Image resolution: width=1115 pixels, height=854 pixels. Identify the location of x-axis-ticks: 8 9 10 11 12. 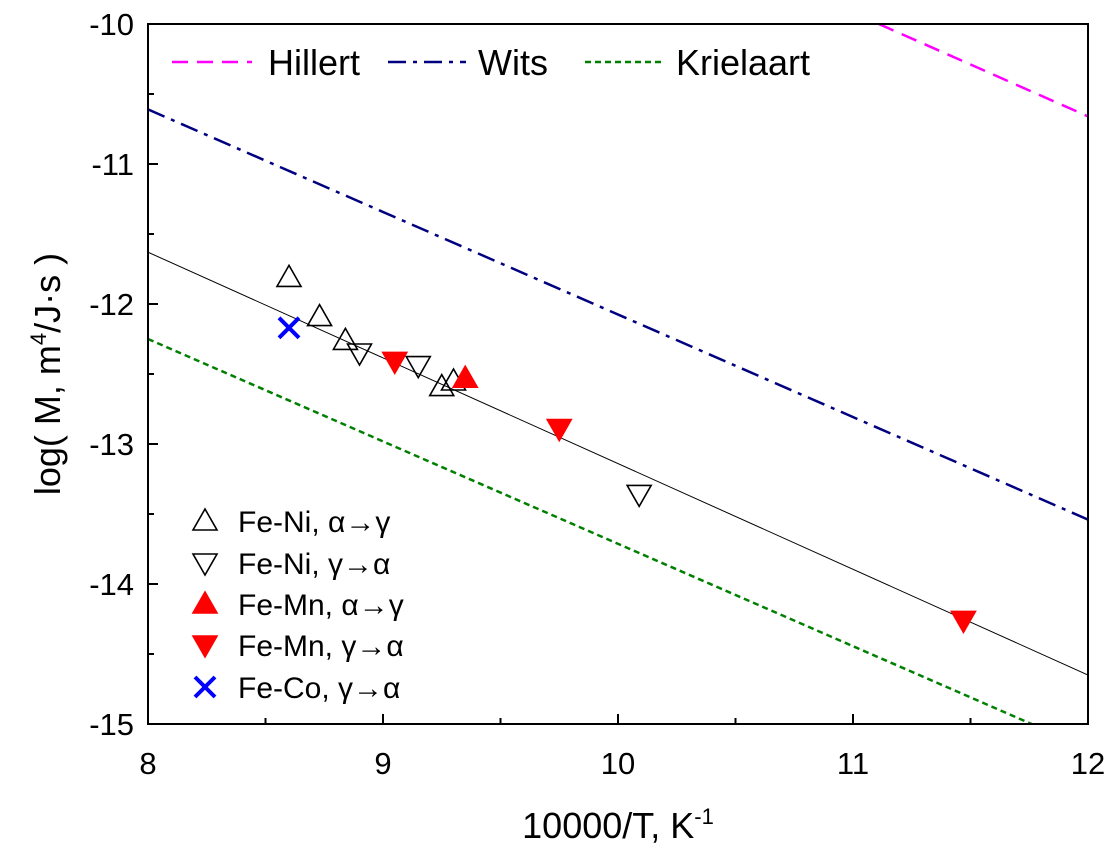
(622, 747).